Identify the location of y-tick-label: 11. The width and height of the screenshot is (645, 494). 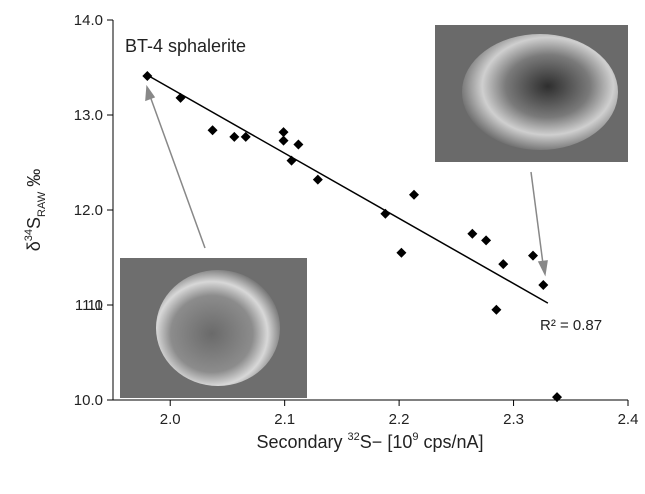
(95, 305).